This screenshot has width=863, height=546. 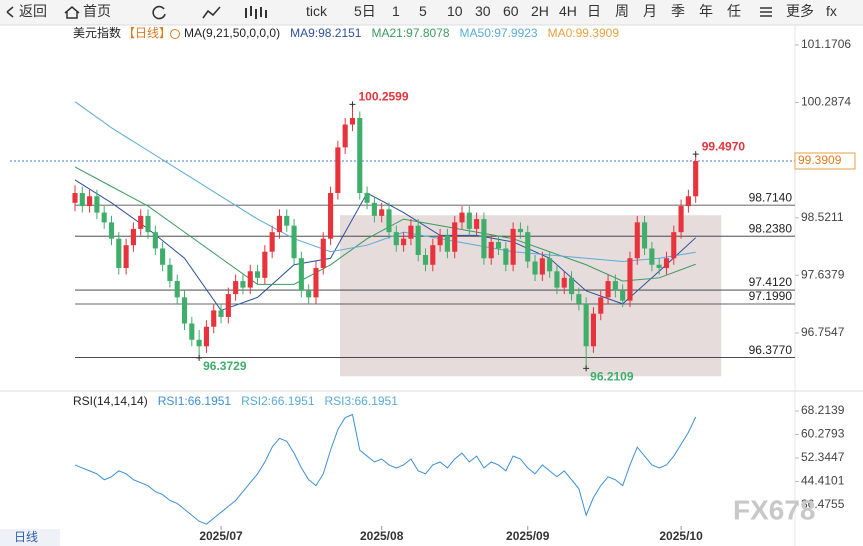 I want to click on toolbar-item: 返回, so click(x=33, y=11).